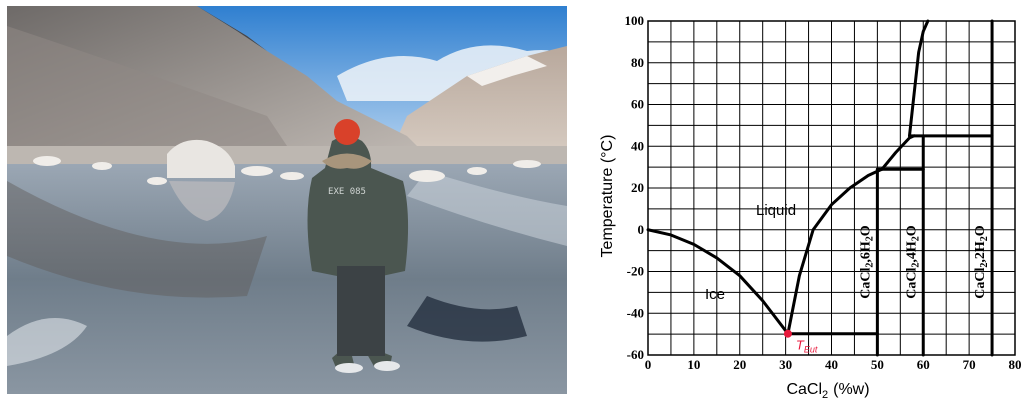 The width and height of the screenshot is (1024, 401). I want to click on y-tick-label: 80, so click(637, 62).